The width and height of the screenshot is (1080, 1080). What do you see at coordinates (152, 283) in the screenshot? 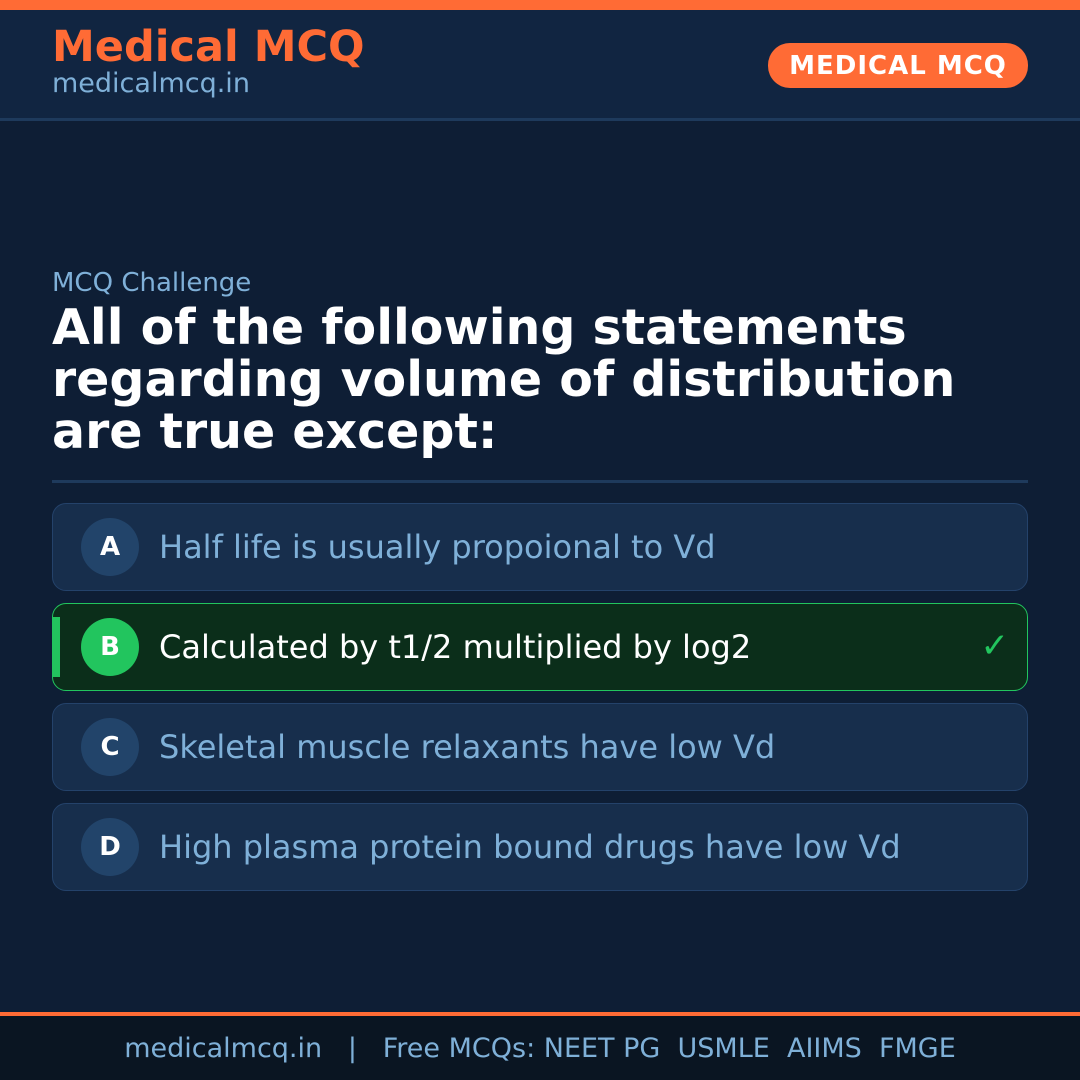
I see `kicker-label: MCQ Challenge` at bounding box center [152, 283].